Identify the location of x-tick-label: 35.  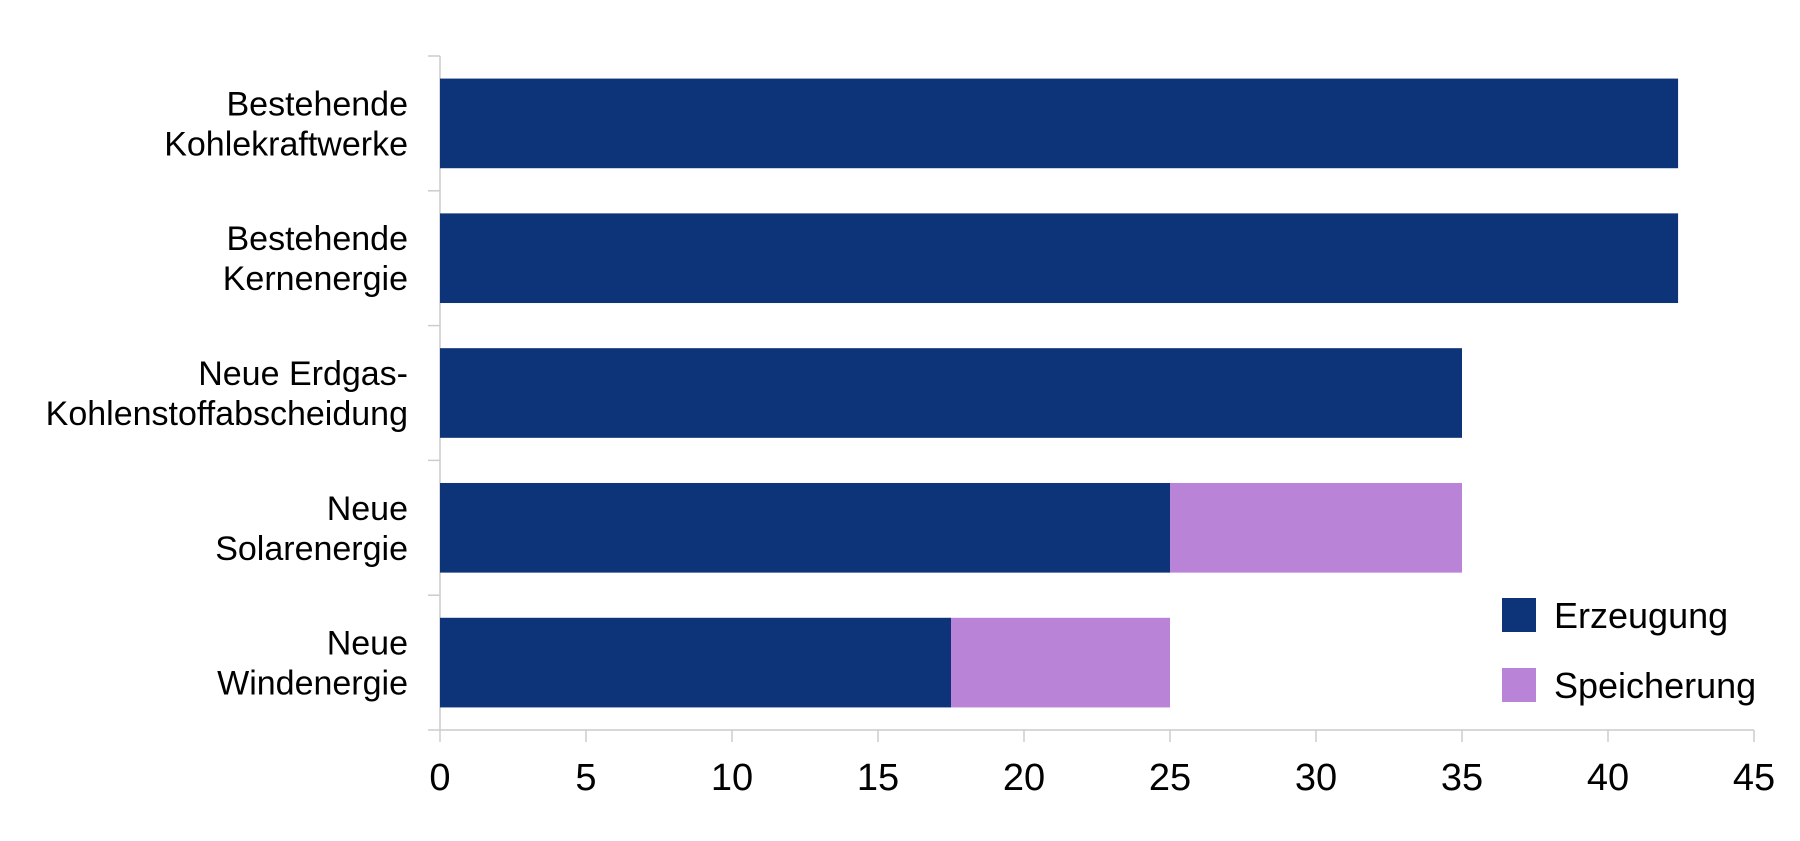
(1462, 778).